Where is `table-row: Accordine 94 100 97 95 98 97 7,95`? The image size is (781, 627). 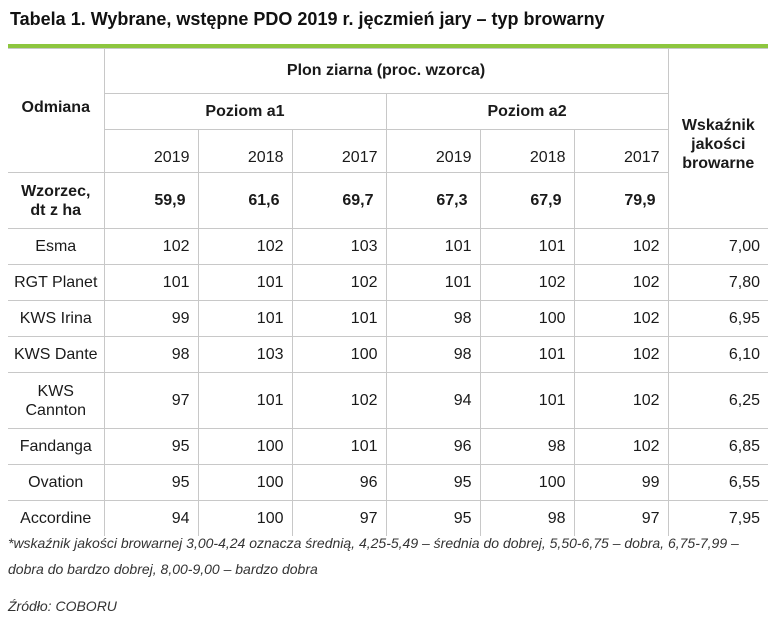 table-row: Accordine 94 100 97 95 98 97 7,95 is located at coordinates (388, 518).